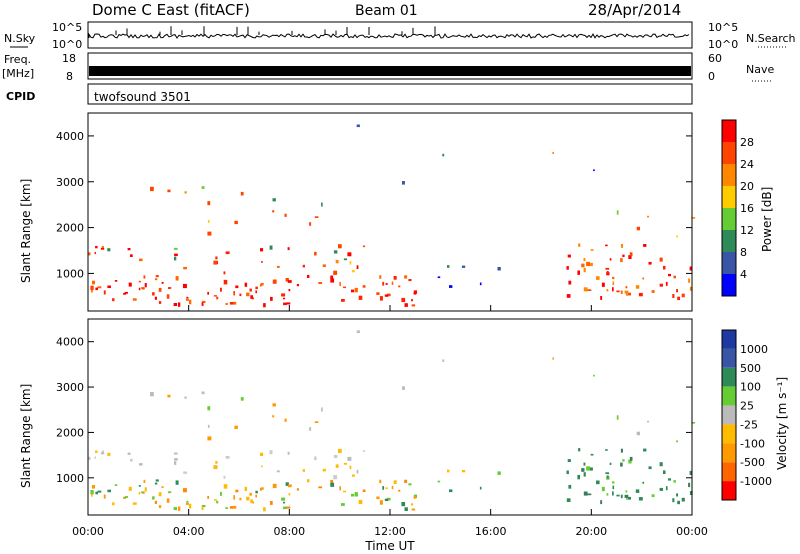  I want to click on nsky-line, so click(389, 35).